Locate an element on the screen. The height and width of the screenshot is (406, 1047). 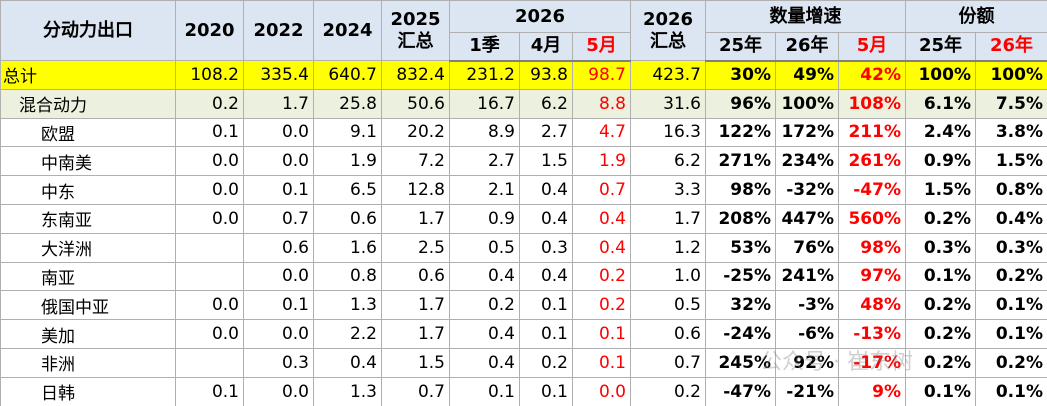
data-cell: 7.5% is located at coordinates (1011, 103).